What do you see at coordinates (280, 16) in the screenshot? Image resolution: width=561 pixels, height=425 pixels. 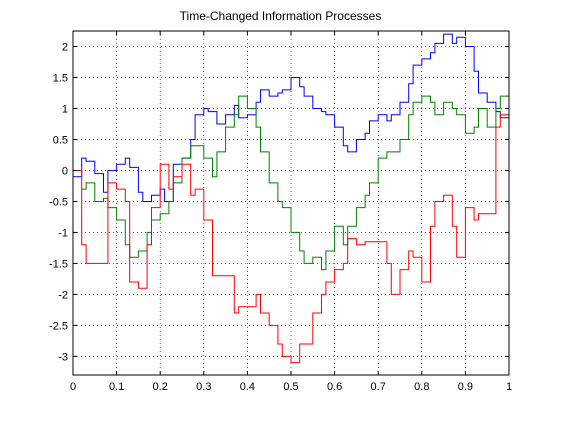 I see `chart-title: Time-Changed Information Processes` at bounding box center [280, 16].